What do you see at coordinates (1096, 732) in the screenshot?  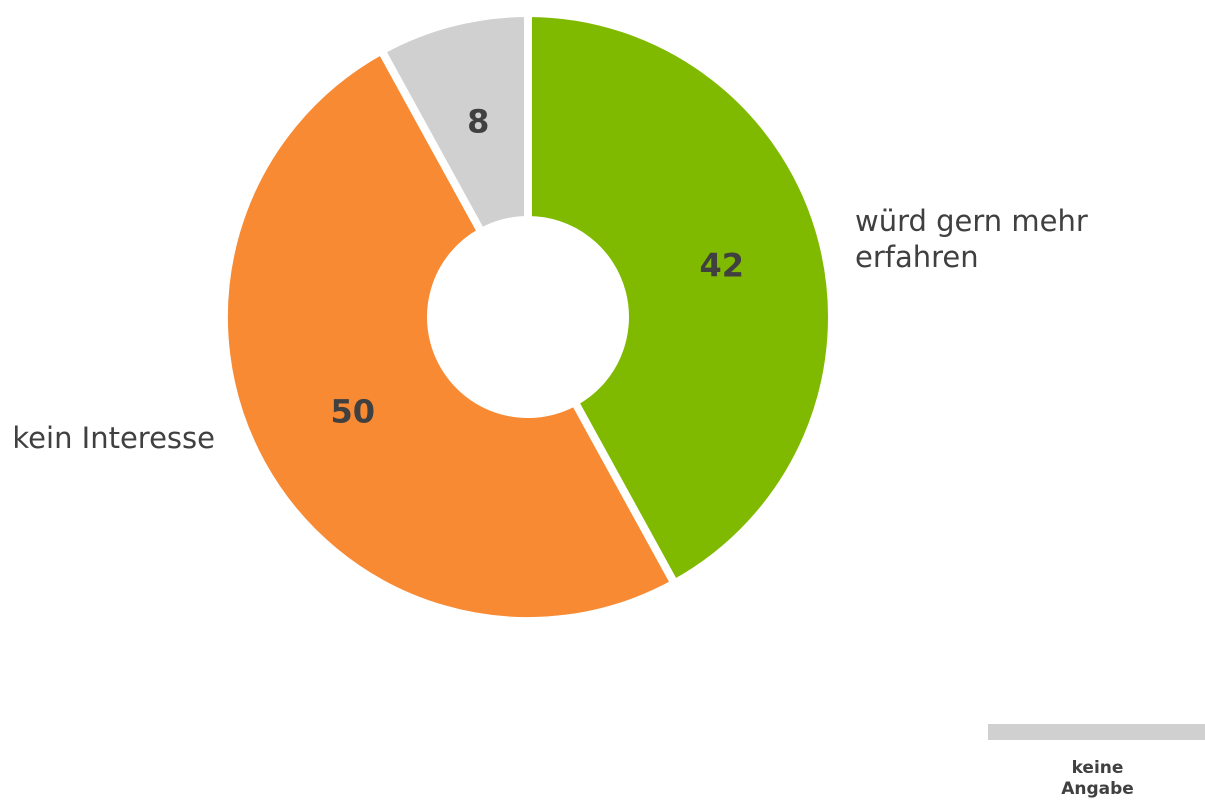 I see `legend-swatch` at bounding box center [1096, 732].